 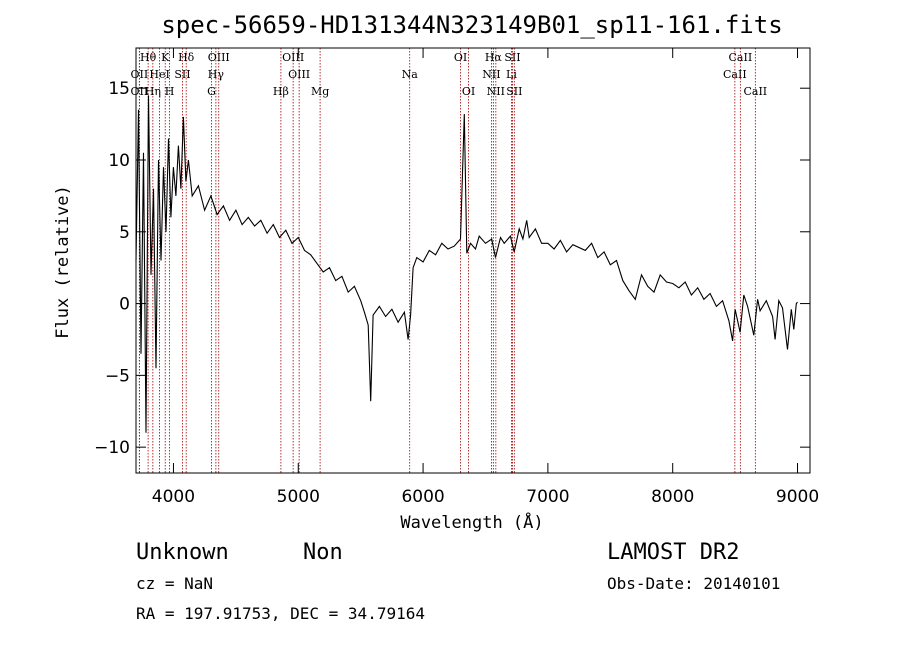 What do you see at coordinates (693, 583) in the screenshot?
I see `observation-date: Obs-Date: 20140101` at bounding box center [693, 583].